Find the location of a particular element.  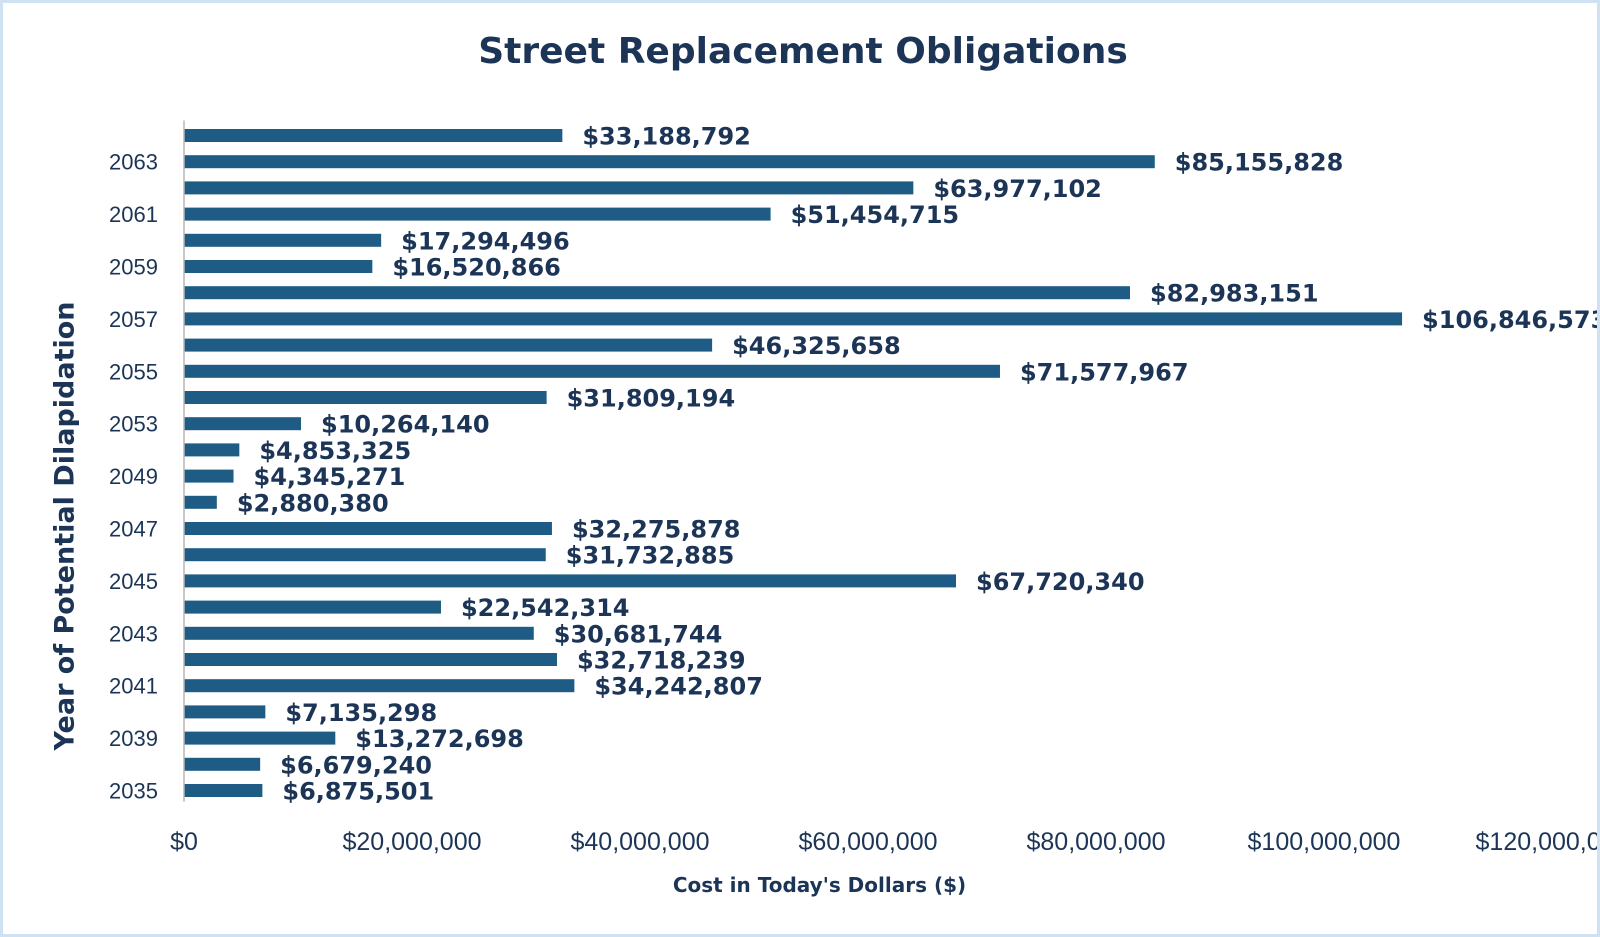

bar-value-label: $106,846,573 is located at coordinates (1511, 320).